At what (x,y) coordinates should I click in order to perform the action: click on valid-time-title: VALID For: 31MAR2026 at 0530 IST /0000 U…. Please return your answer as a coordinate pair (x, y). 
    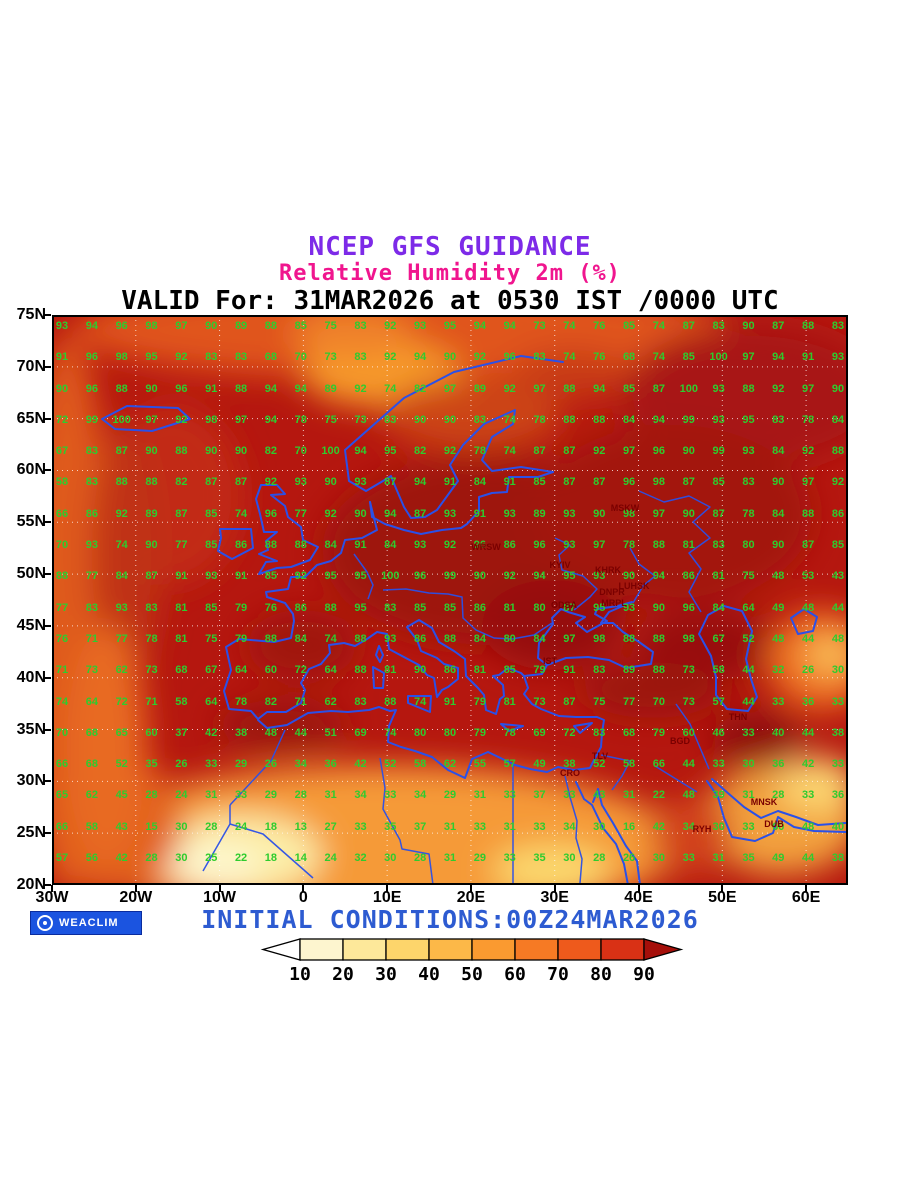
    Looking at the image, I should click on (450, 301).